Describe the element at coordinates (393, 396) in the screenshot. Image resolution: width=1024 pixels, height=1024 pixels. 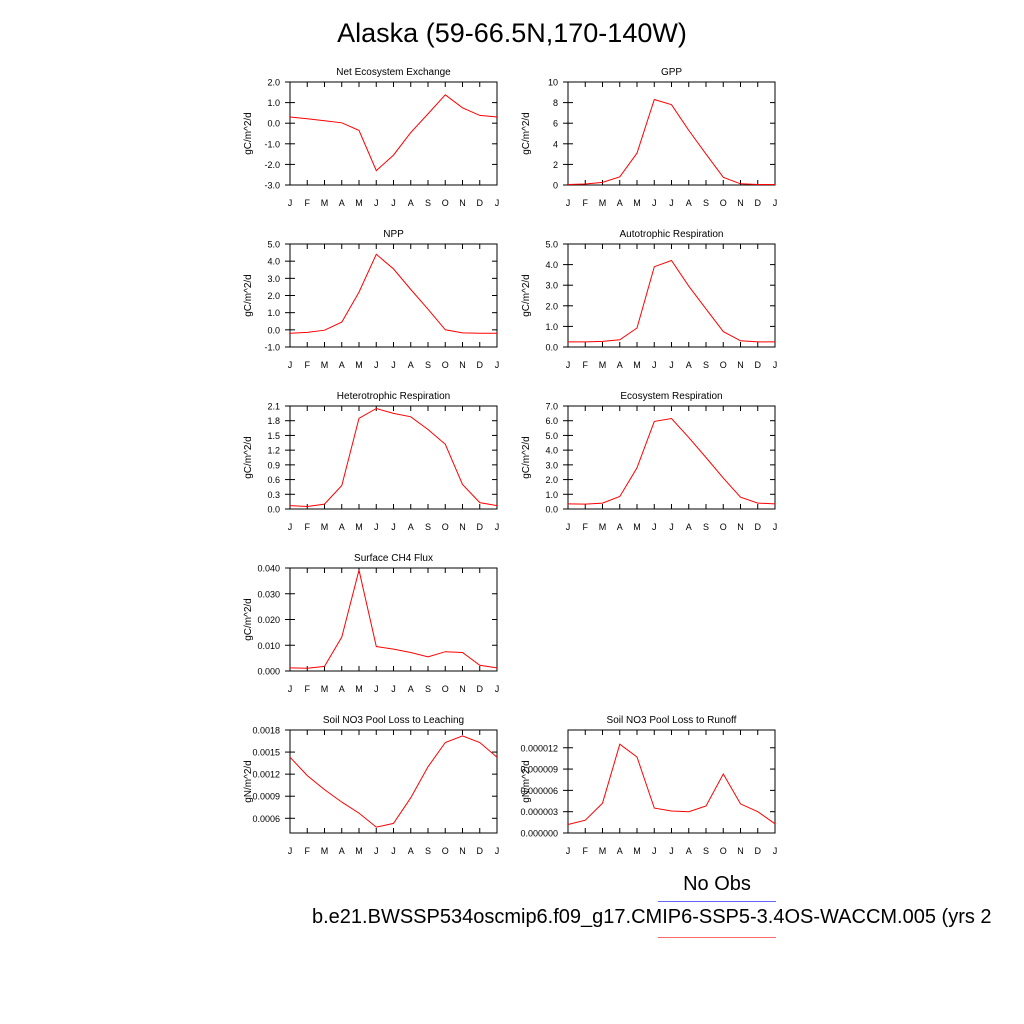
I see `chart-title: Heterotrophic Respiration` at that location.